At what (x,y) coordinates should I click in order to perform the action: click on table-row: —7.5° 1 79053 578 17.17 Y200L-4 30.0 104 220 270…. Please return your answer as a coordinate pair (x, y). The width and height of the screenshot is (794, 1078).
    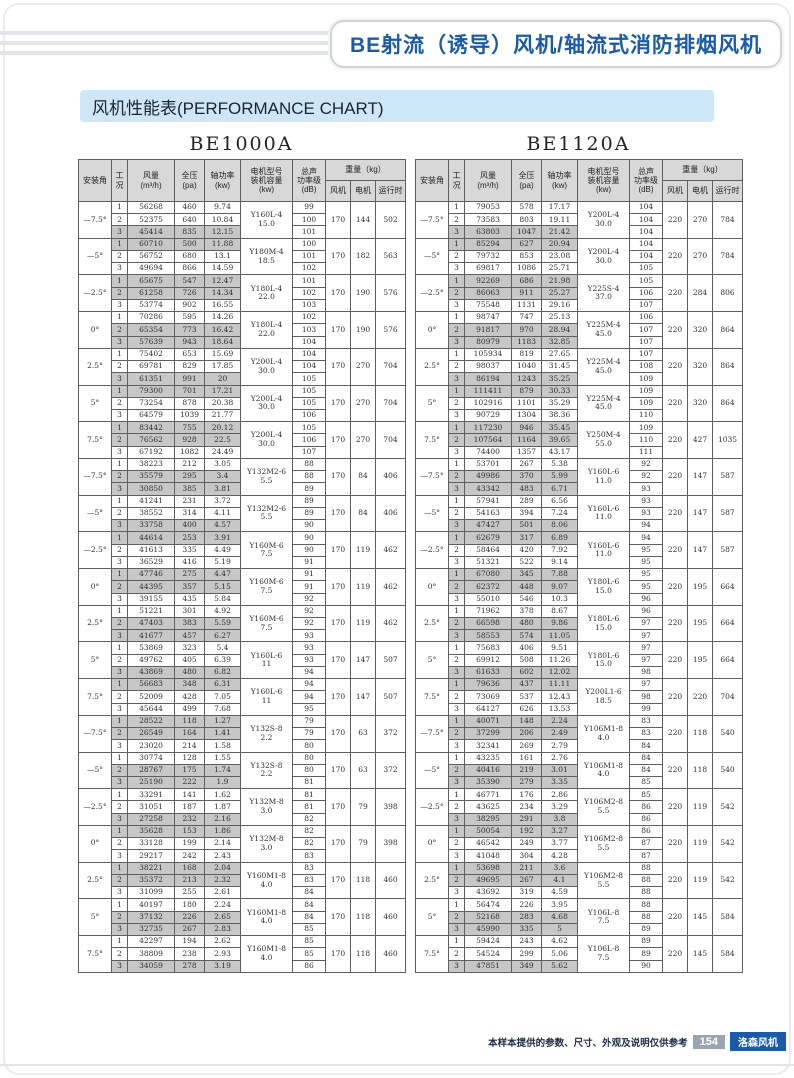
    Looking at the image, I should click on (579, 219).